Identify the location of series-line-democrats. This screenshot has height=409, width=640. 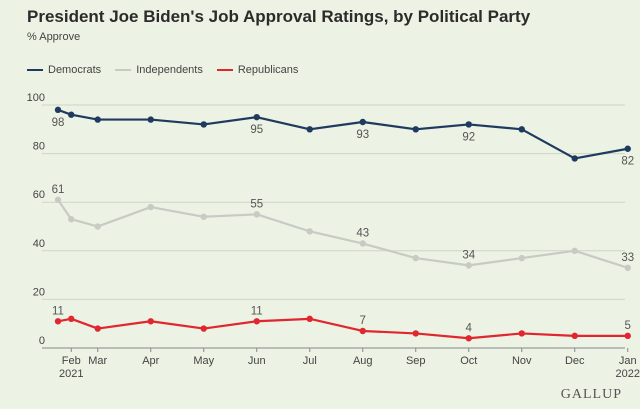
(342, 134).